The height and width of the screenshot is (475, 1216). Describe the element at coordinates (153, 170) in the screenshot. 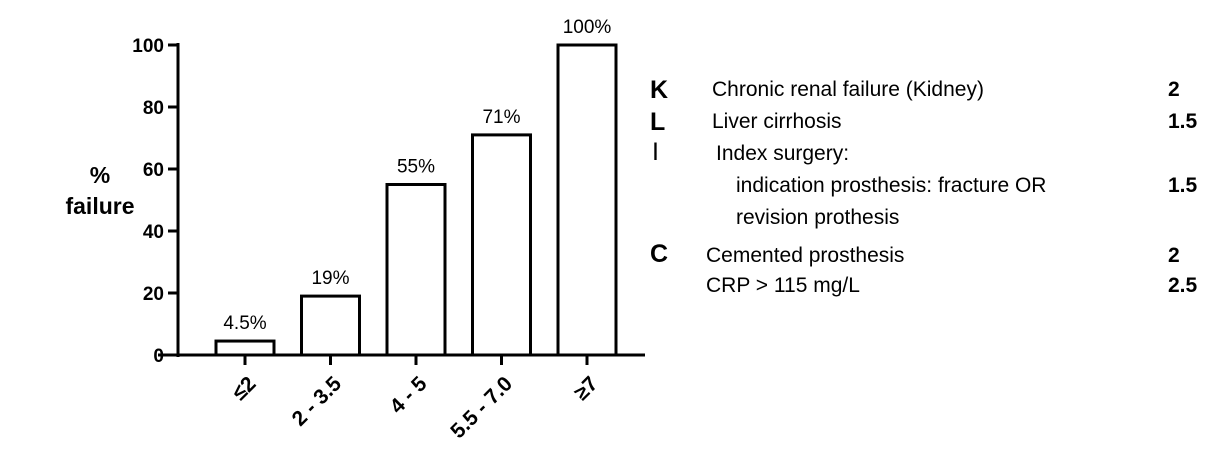

I see `y-tick-label-60: 60` at that location.